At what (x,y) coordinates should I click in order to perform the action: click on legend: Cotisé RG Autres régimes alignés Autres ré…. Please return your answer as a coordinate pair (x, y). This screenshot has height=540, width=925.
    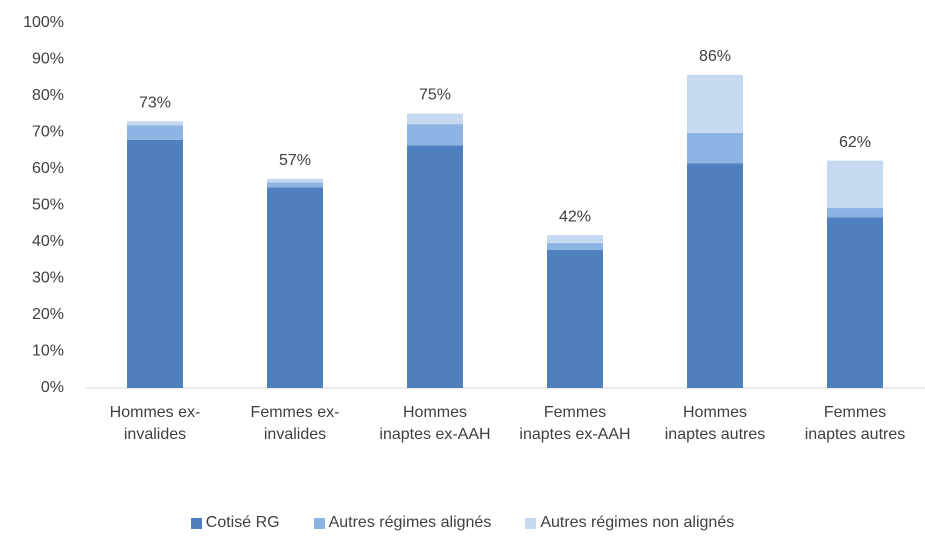
    Looking at the image, I should click on (462, 523).